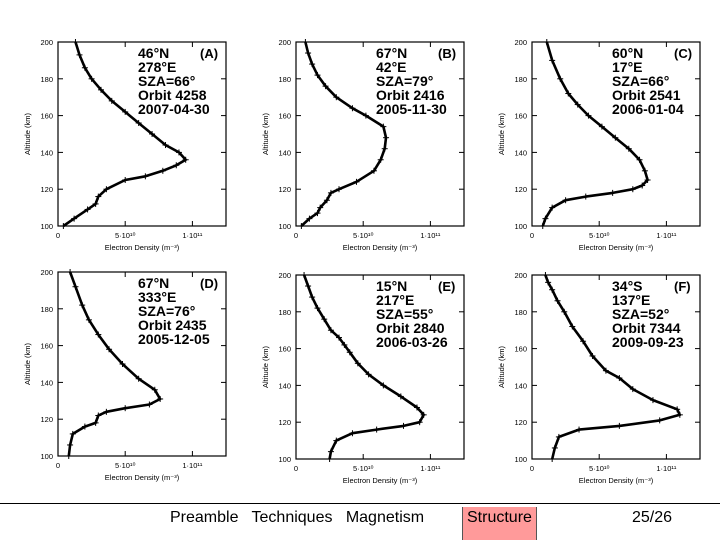 This screenshot has width=720, height=540. What do you see at coordinates (683, 53) in the screenshot?
I see `panel-letter: (C)` at bounding box center [683, 53].